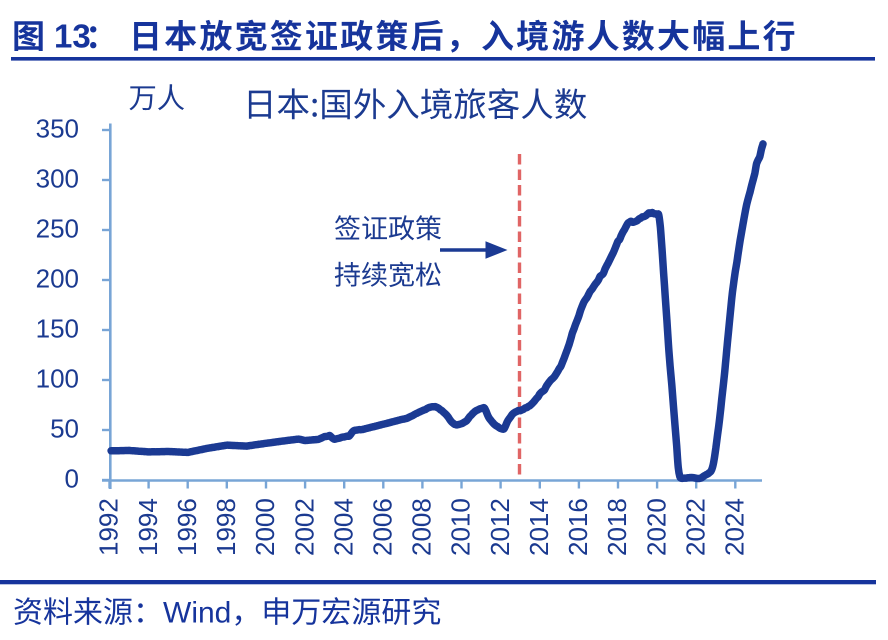 The height and width of the screenshot is (640, 888). What do you see at coordinates (578, 527) in the screenshot?
I see `svg-text: 2016` at bounding box center [578, 527].